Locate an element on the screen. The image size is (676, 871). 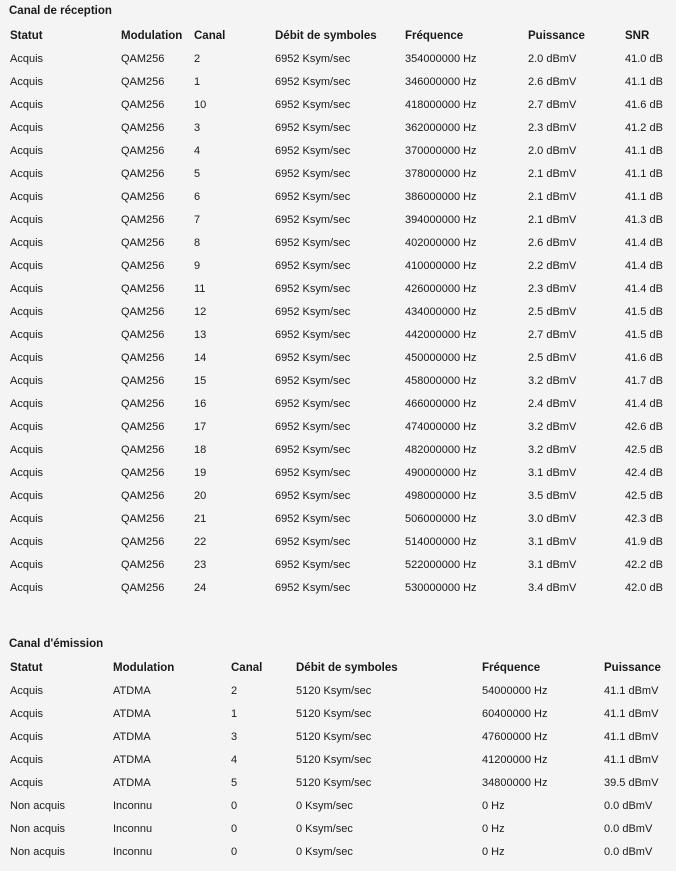
cell-frequency: 346000000 Hz is located at coordinates (441, 82).